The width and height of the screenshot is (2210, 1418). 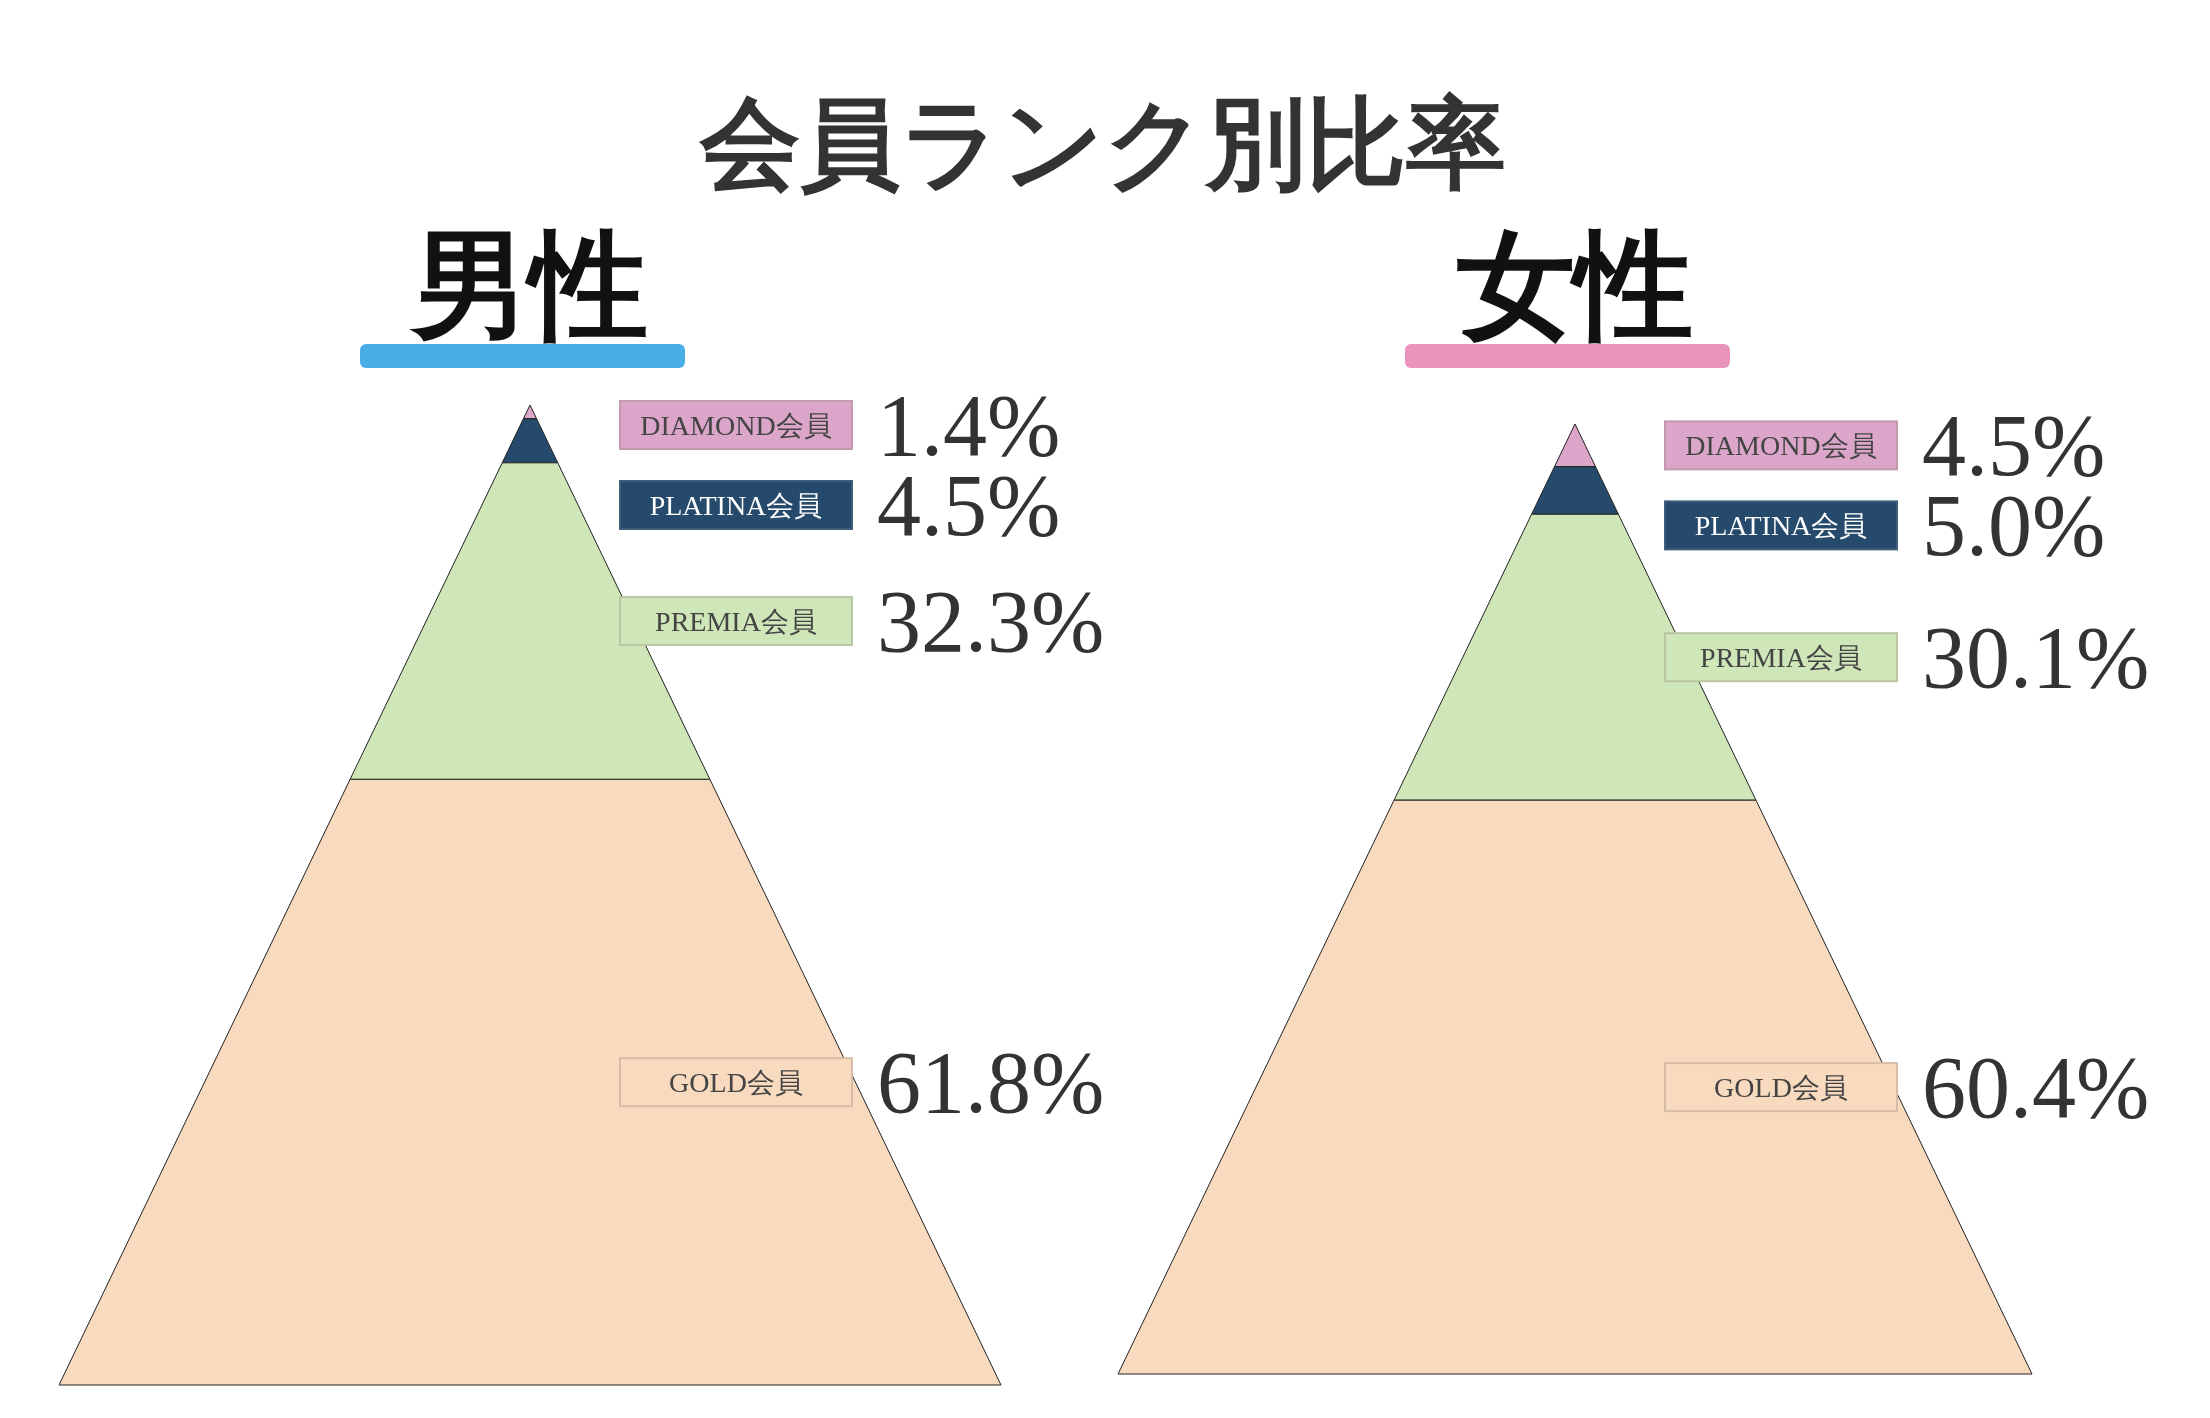 I want to click on data-label: 60.4%, so click(x=2036, y=1088).